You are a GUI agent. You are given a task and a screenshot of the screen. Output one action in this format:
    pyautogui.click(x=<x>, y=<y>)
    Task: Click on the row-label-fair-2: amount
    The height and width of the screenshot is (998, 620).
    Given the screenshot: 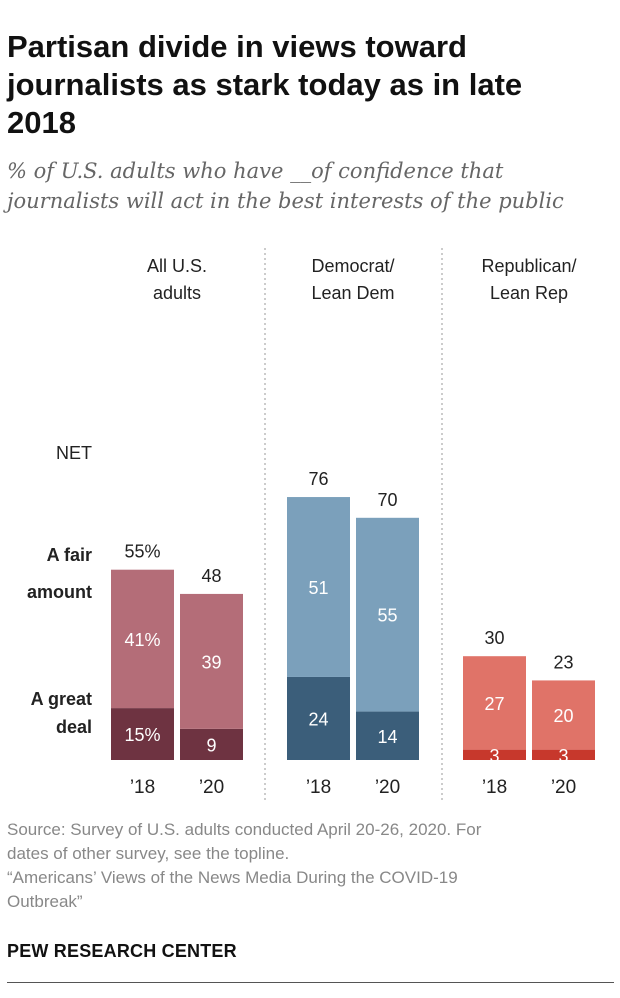 What is the action you would take?
    pyautogui.click(x=59, y=592)
    